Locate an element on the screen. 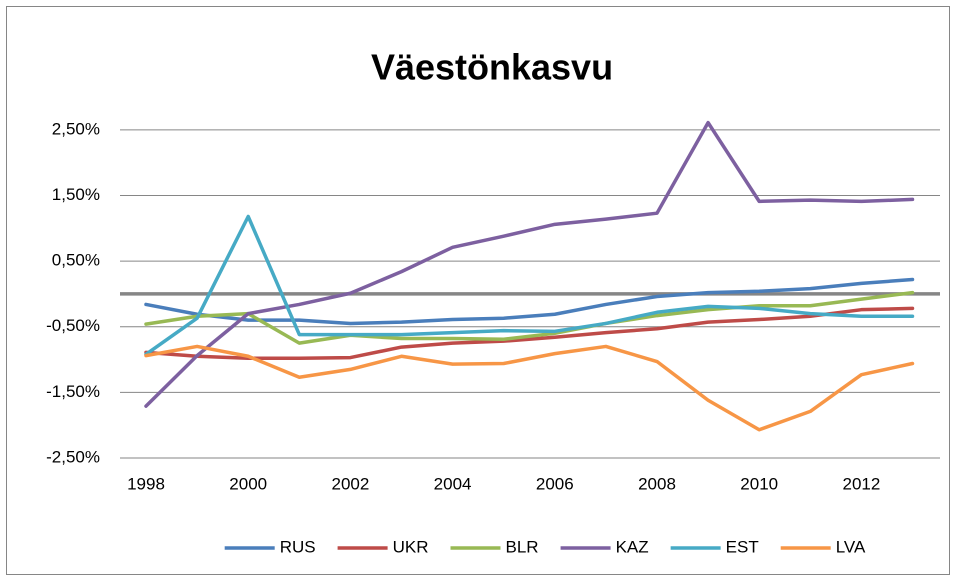 The height and width of the screenshot is (581, 956). y-tick-label: 2,50% is located at coordinates (76, 128).